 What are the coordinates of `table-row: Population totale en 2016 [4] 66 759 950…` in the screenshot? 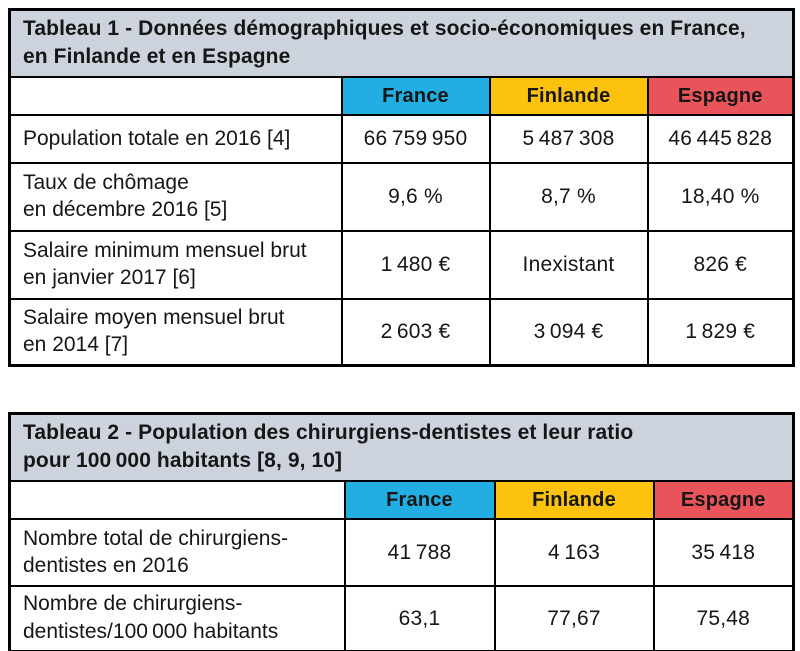 It's located at (401, 139).